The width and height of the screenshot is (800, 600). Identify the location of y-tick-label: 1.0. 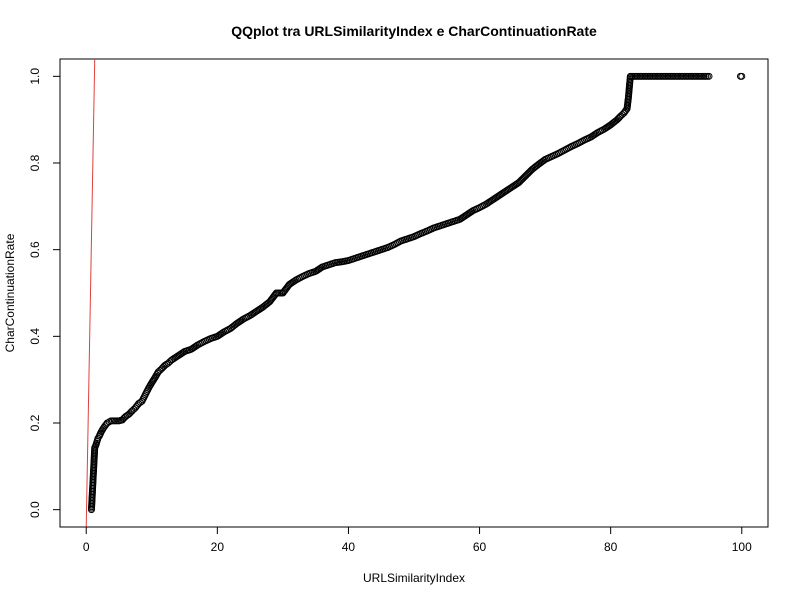
(35, 76).